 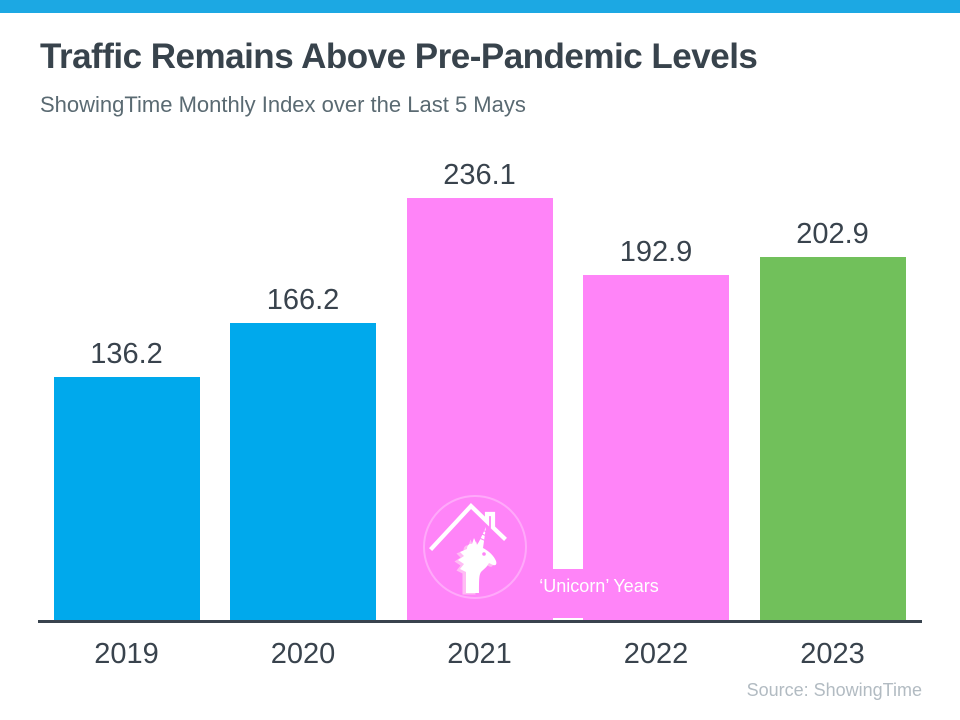 I want to click on bar-2020, so click(x=303, y=471).